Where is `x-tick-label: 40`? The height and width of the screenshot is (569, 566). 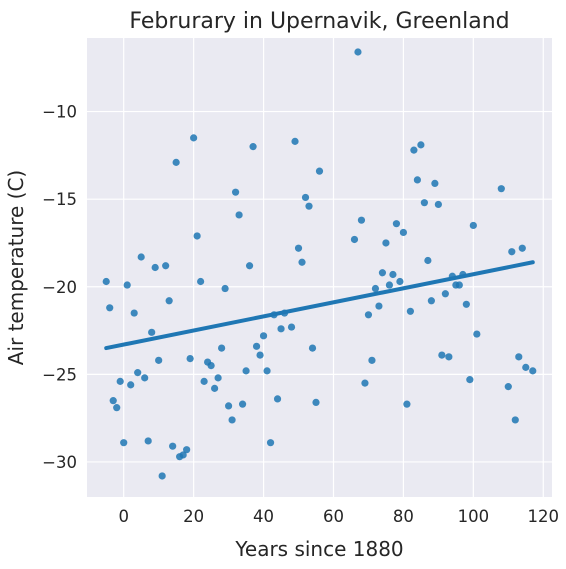 x-tick-label: 40 is located at coordinates (263, 516).